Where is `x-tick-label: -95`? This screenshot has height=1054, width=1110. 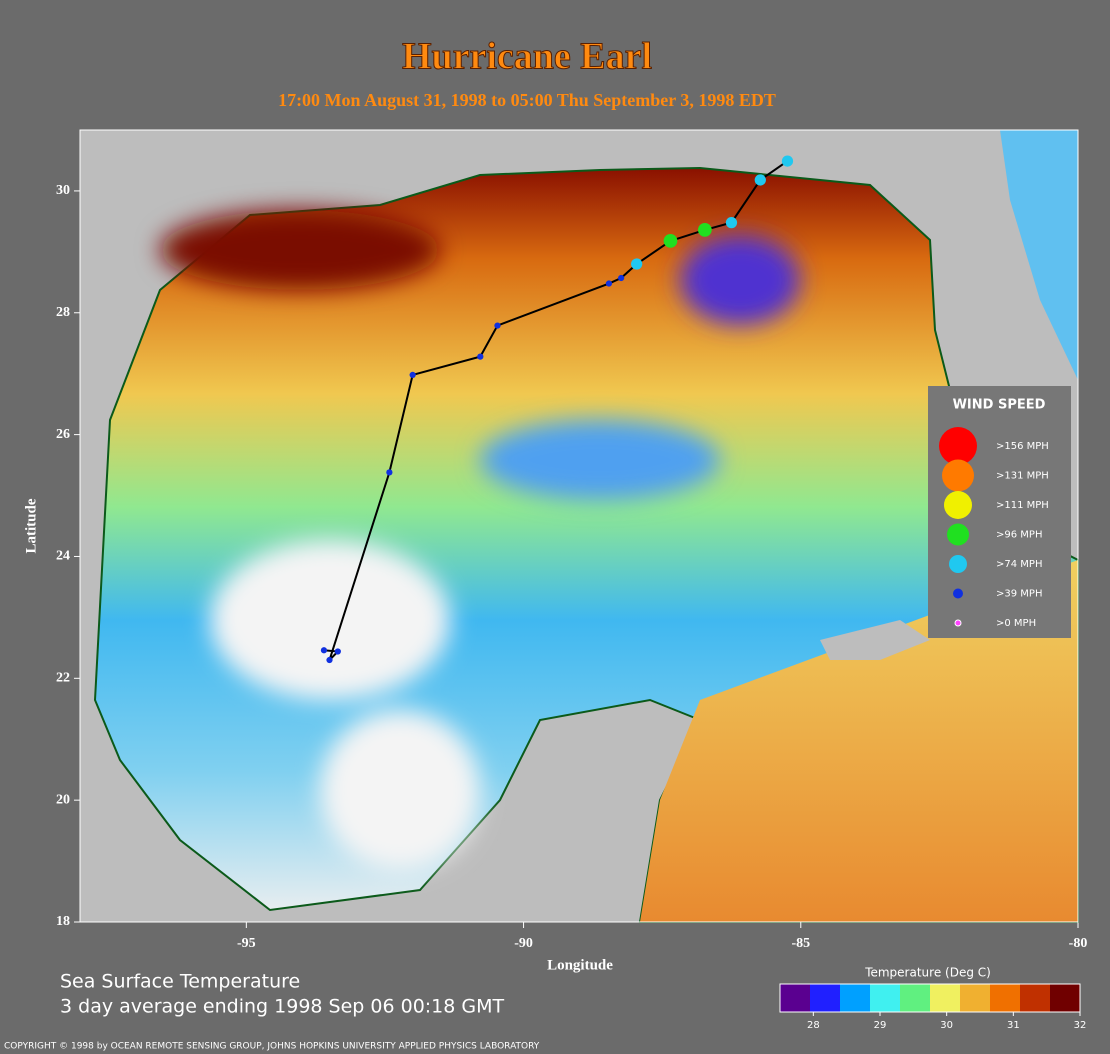
x-tick-label: -95 is located at coordinates (246, 943).